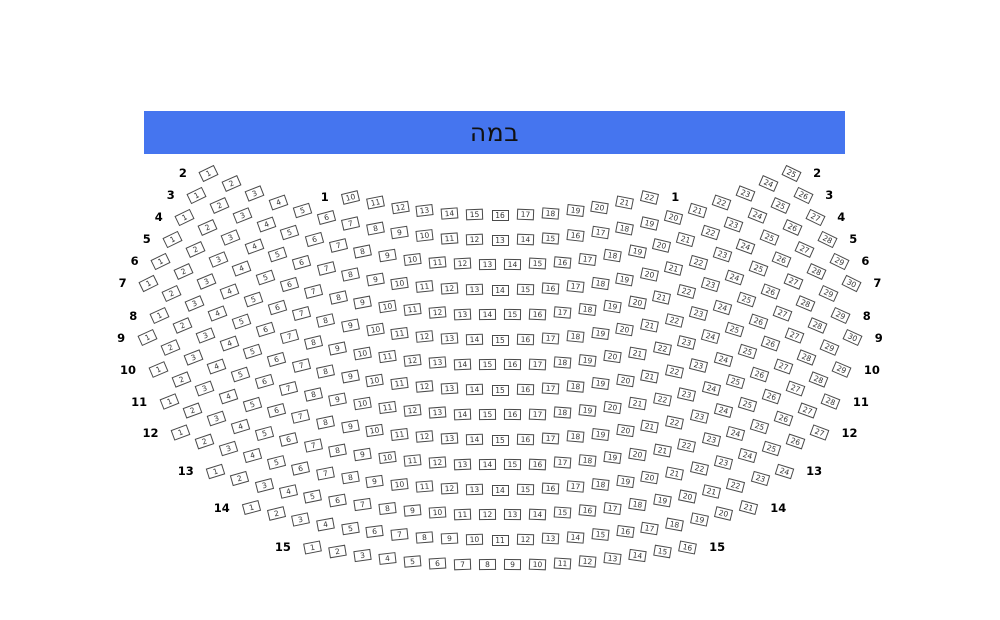 The width and height of the screenshot is (1000, 620). What do you see at coordinates (338, 399) in the screenshot?
I see `seat: 9` at bounding box center [338, 399].